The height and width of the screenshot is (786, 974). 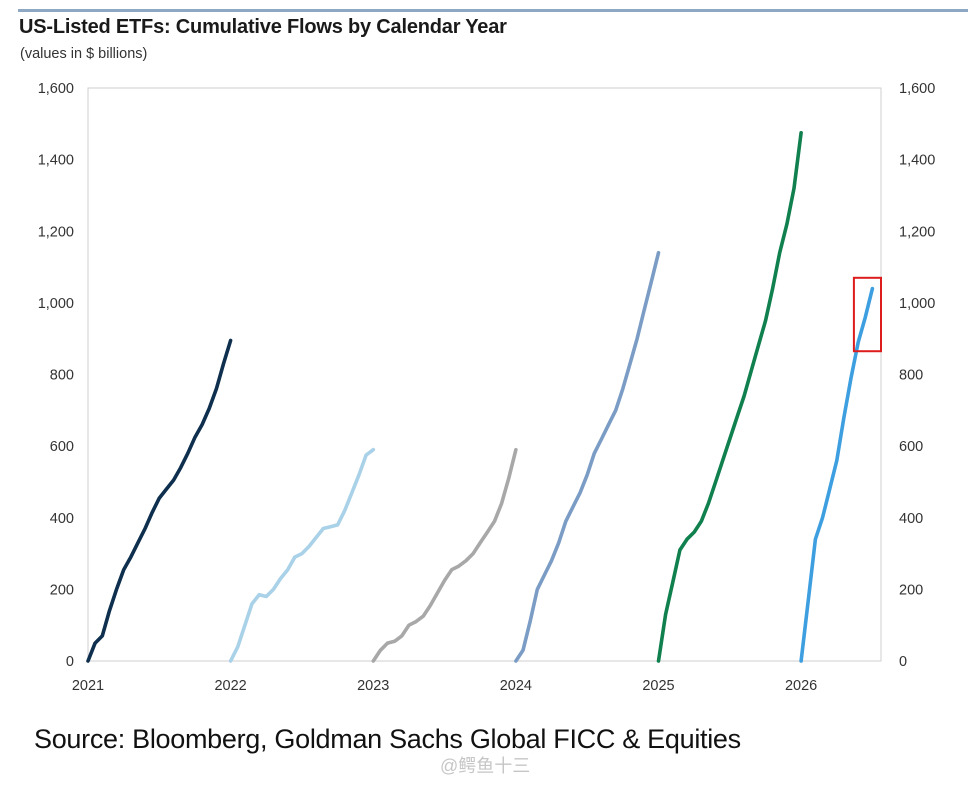 I want to click on x-tick-label: 2021, so click(x=88, y=686).